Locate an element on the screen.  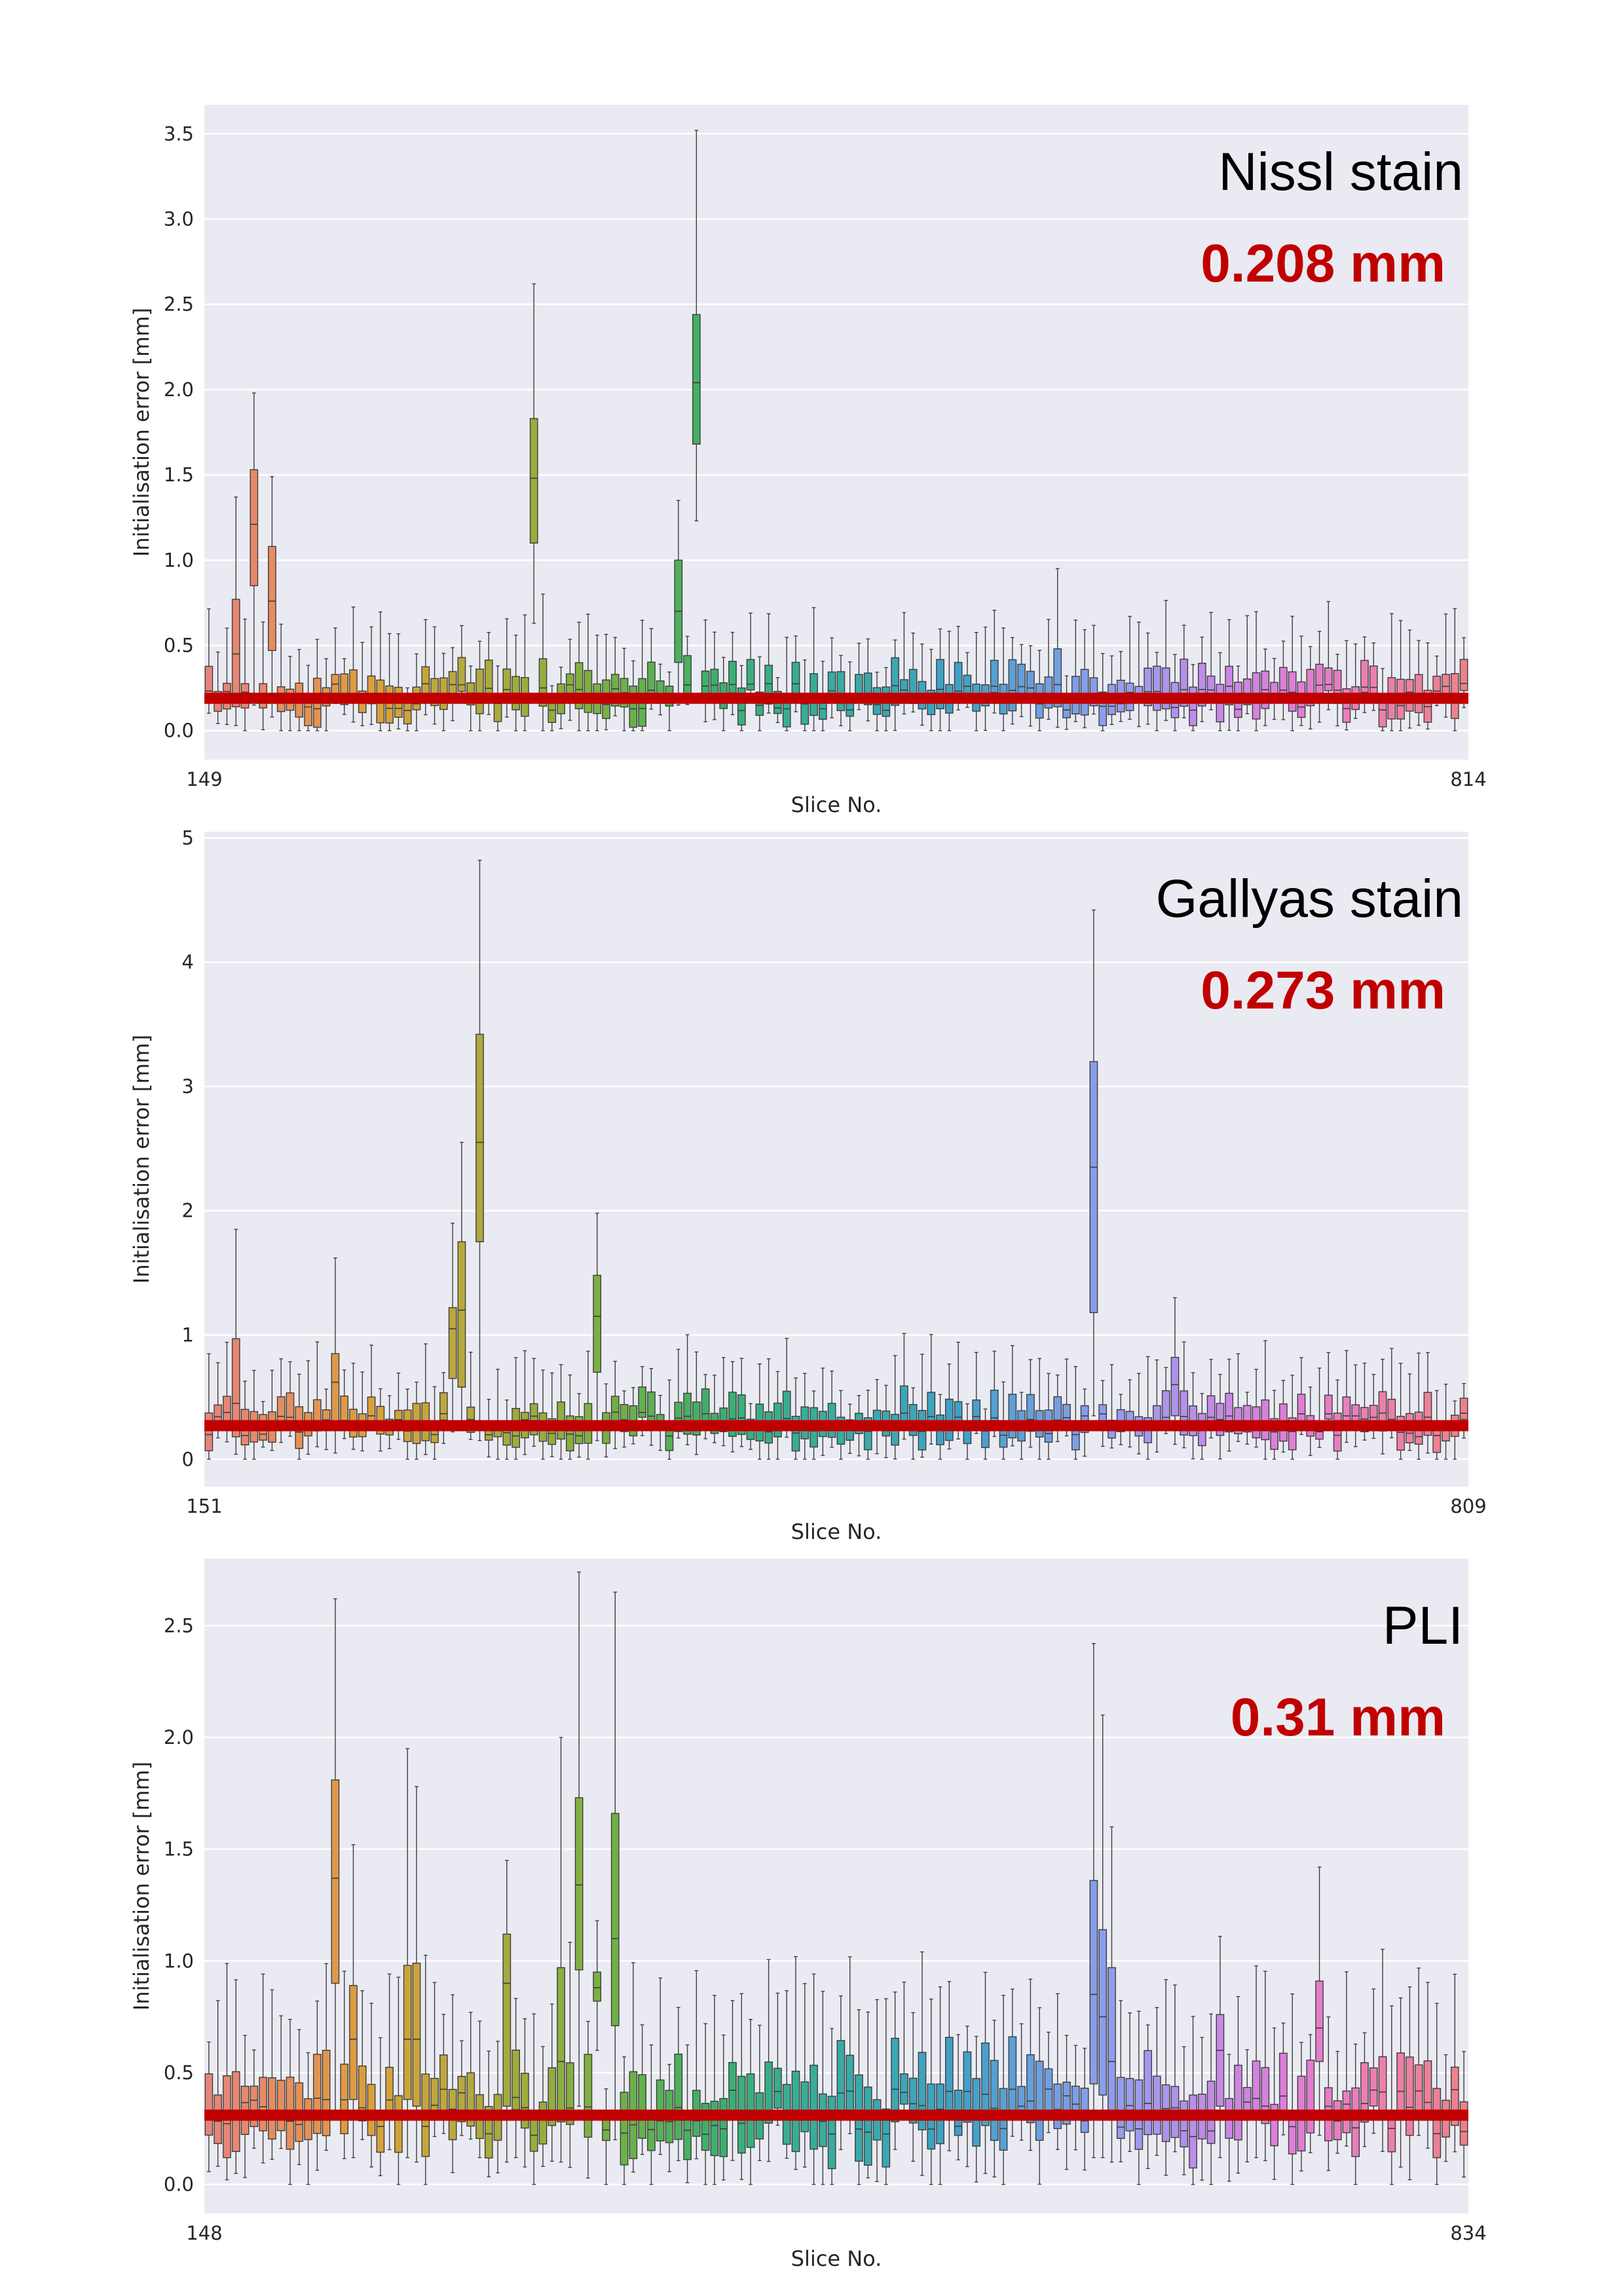
x-axis-label: Slice No. is located at coordinates (837, 2258).